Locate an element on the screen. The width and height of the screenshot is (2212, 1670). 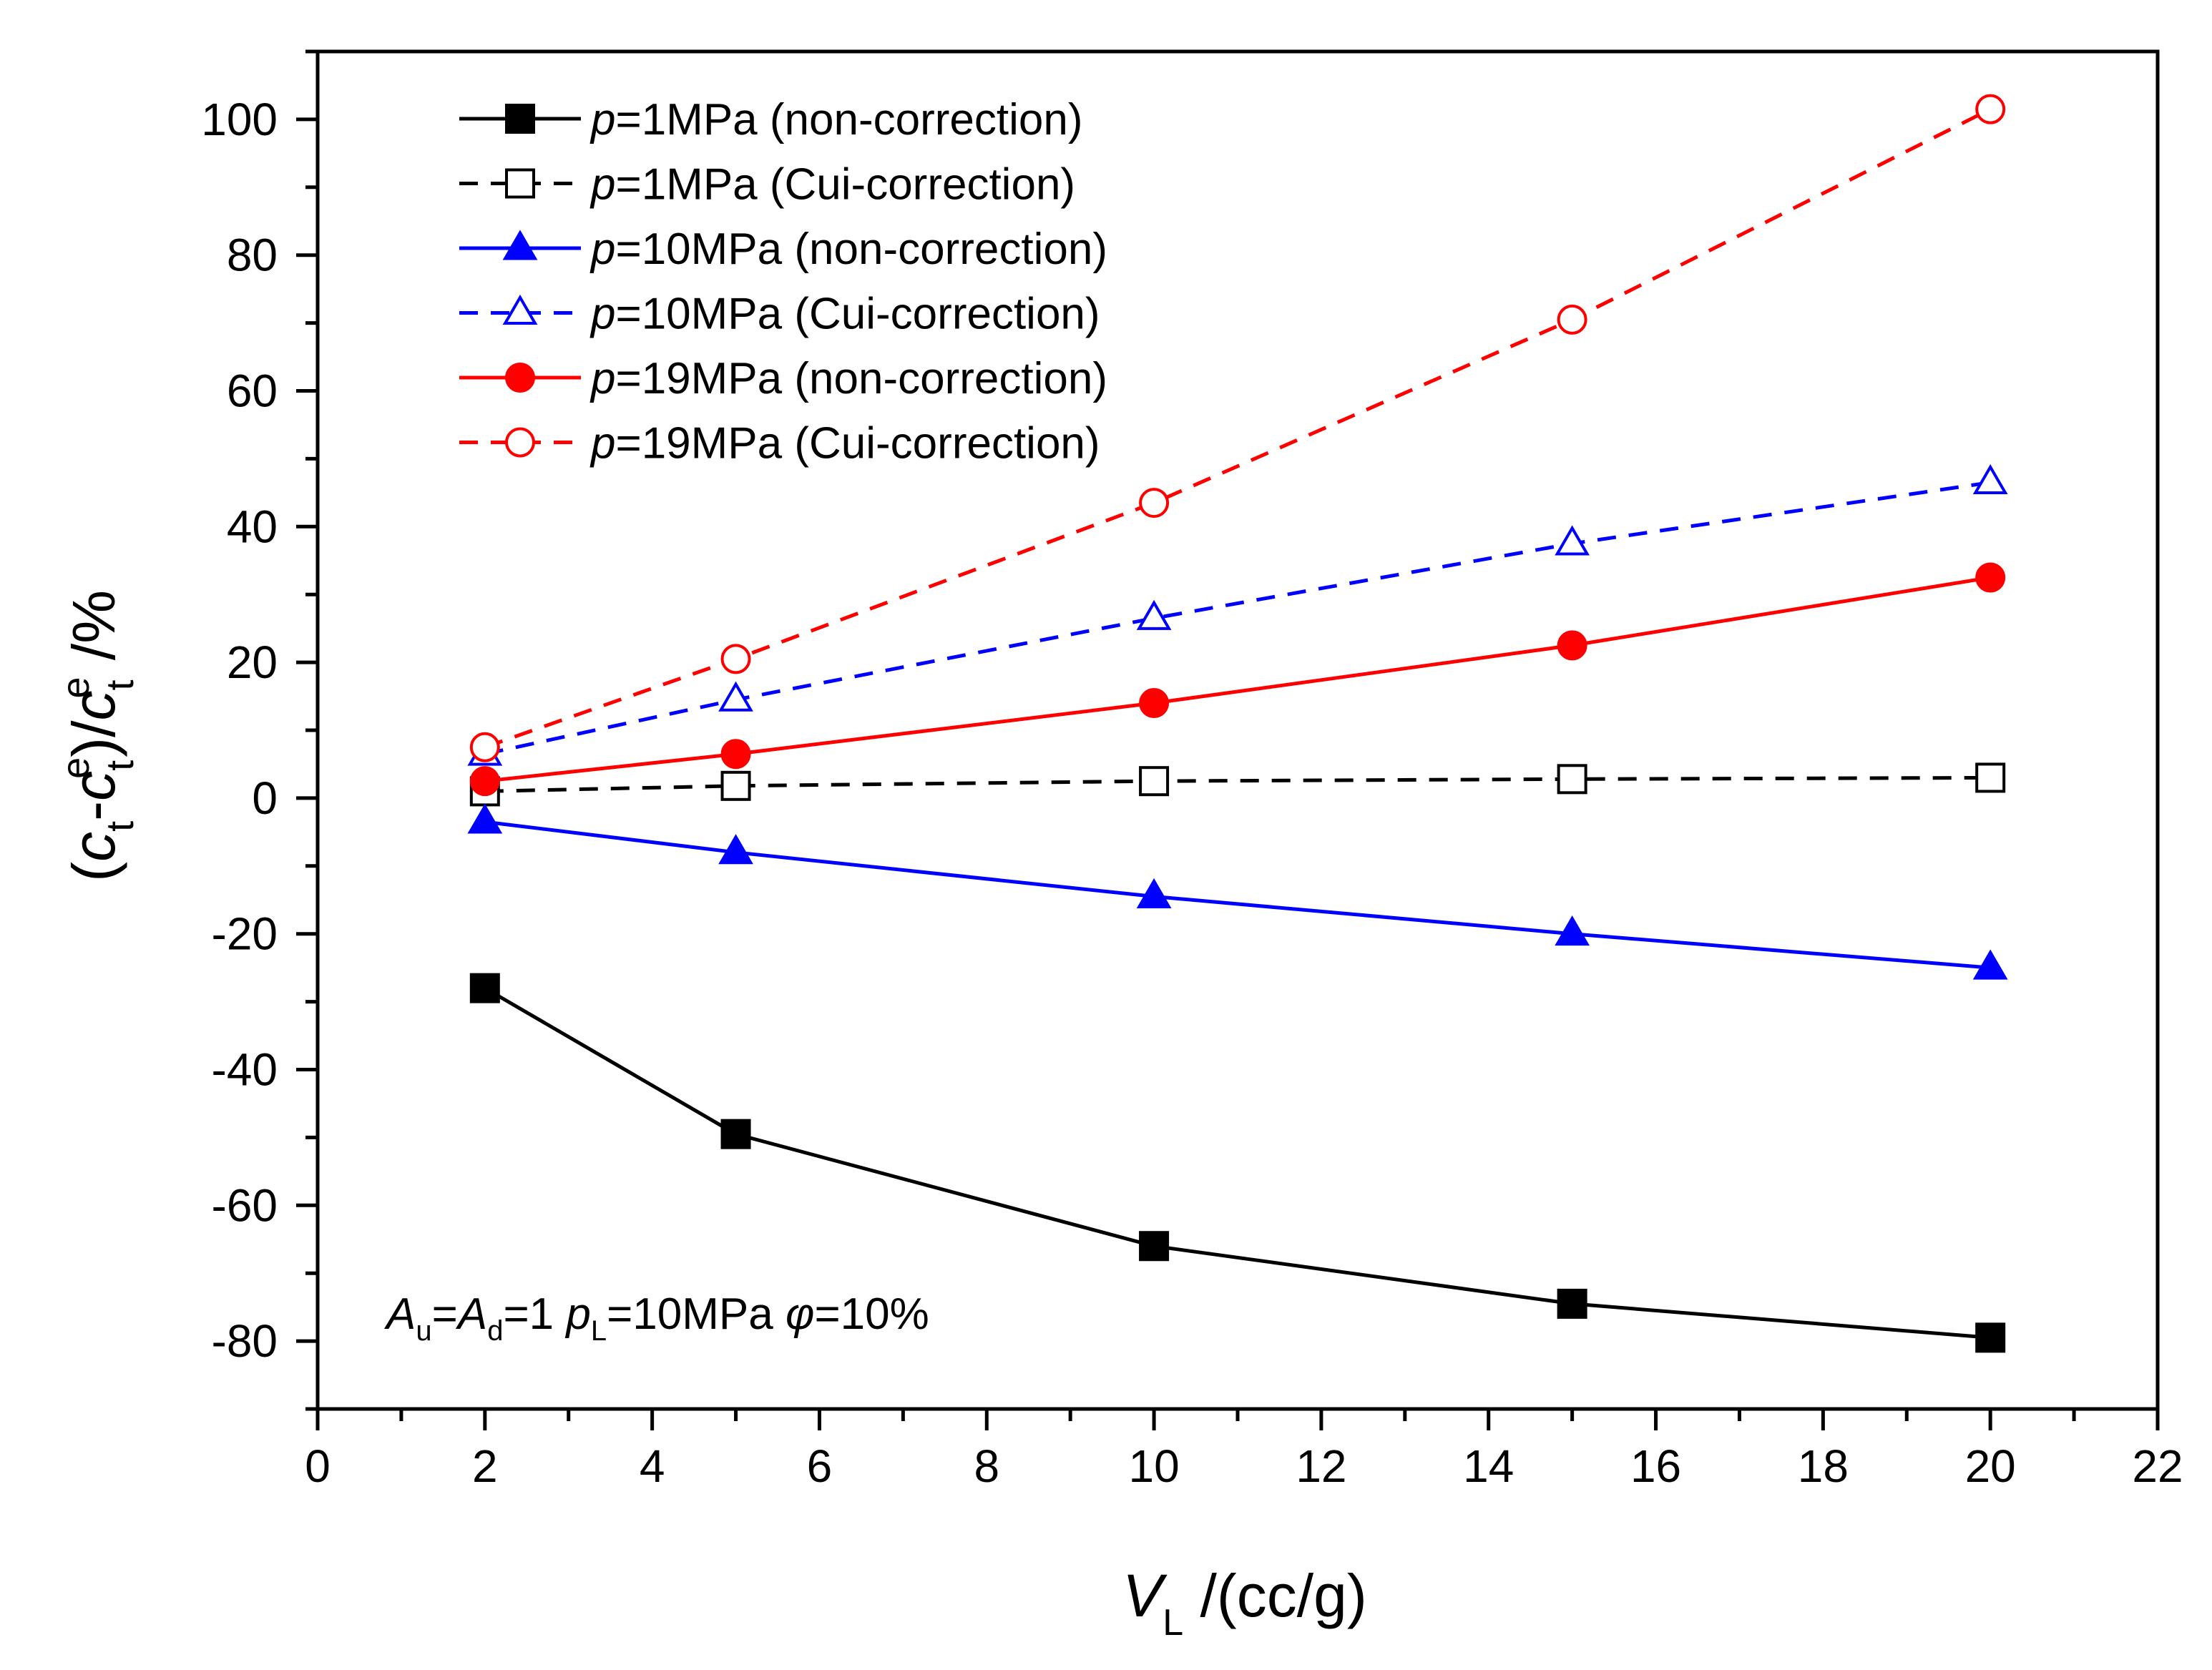
x-tick-label: 12 is located at coordinates (1321, 1466).